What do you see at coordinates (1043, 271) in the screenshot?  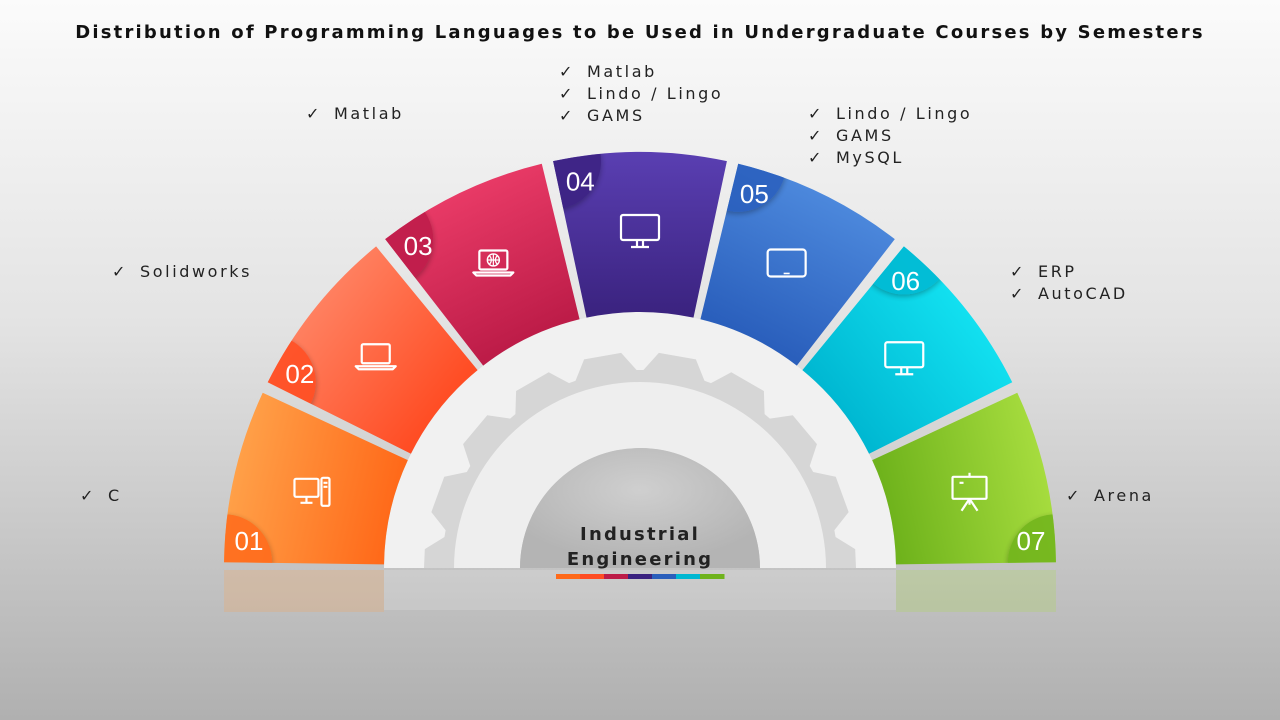 I see `language-item: ✓ ERP` at bounding box center [1043, 271].